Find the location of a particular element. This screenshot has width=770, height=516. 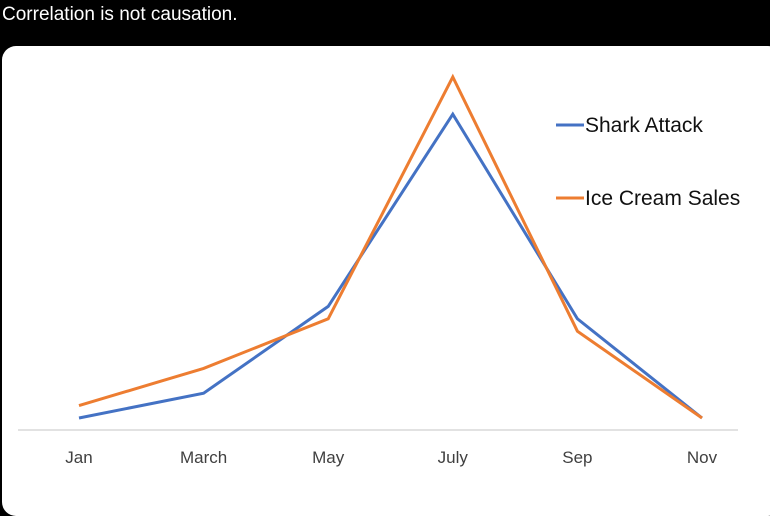

x-tick-label: May is located at coordinates (328, 457).